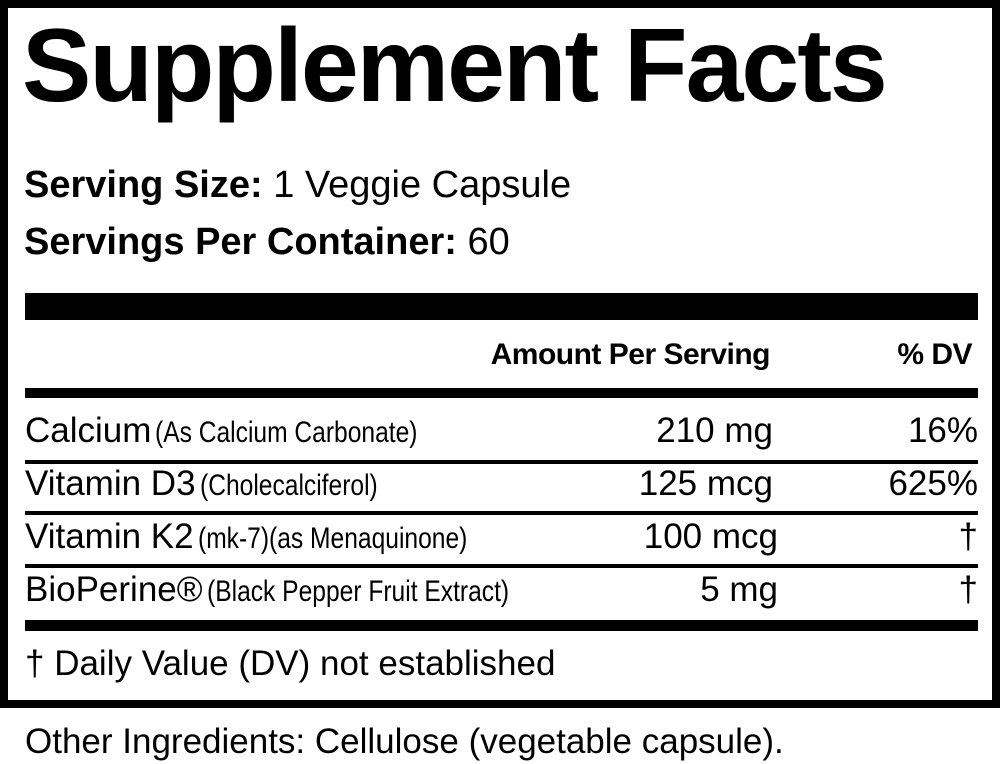 This screenshot has width=1000, height=764. What do you see at coordinates (501, 431) in the screenshot?
I see `table-row: Calcium (As Calcium Carbonate) 210 mg 16%` at bounding box center [501, 431].